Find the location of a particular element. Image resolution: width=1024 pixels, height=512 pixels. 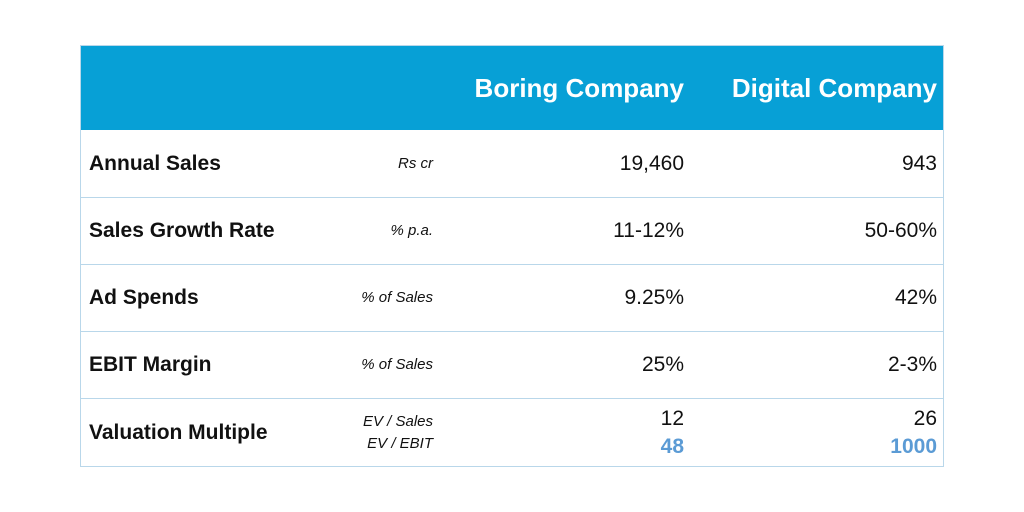

digital-value: 42% is located at coordinates (916, 298).